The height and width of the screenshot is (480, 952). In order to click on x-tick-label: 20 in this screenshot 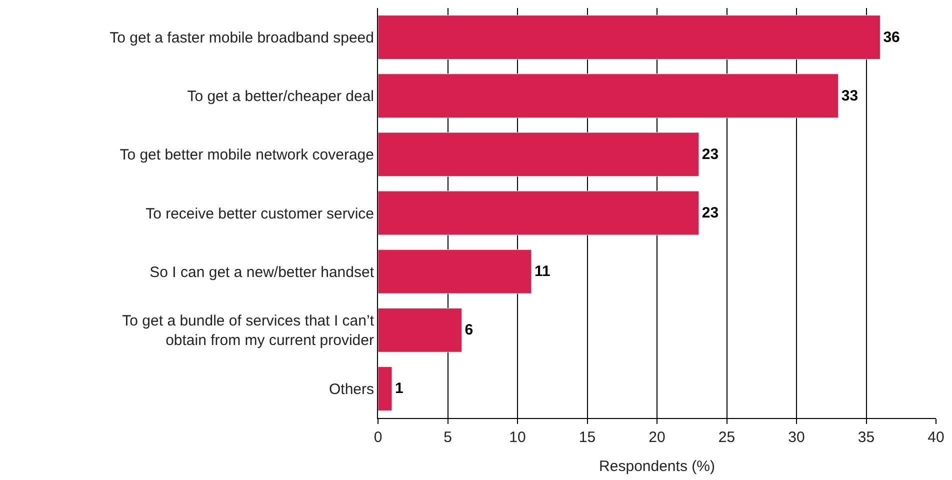, I will do `click(657, 437)`.